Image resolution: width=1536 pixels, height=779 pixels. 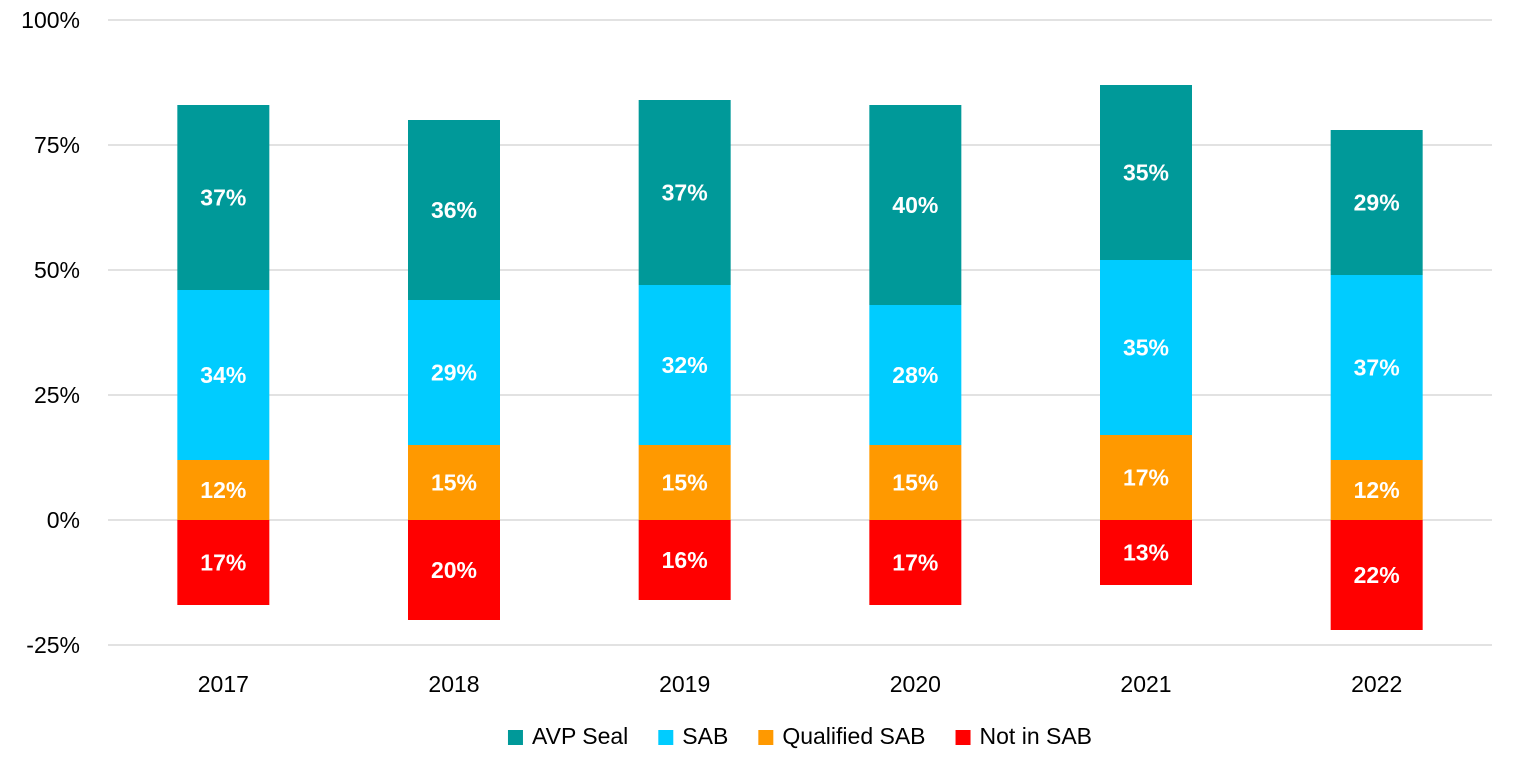 What do you see at coordinates (800, 684) in the screenshot?
I see `x-axis-tick-labels: 2017 2018 2019 2020 2021 2022` at bounding box center [800, 684].